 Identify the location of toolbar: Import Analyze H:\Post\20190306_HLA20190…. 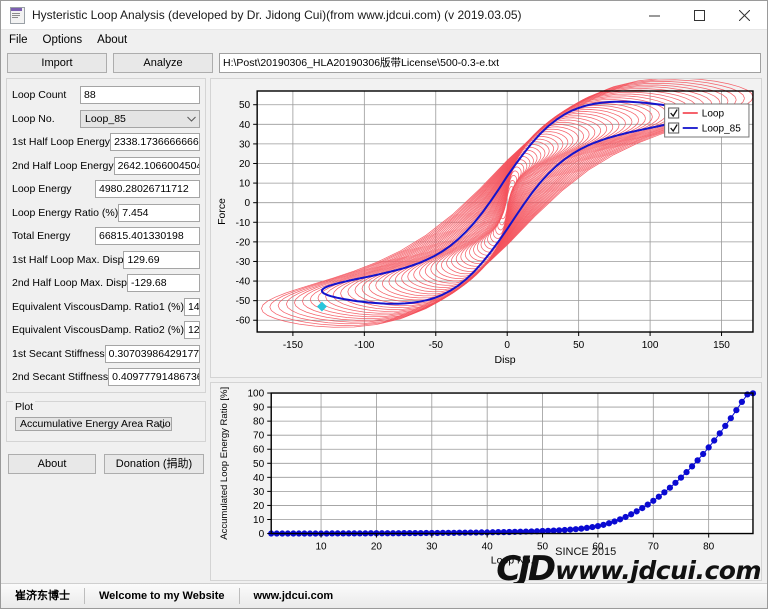
(384, 63).